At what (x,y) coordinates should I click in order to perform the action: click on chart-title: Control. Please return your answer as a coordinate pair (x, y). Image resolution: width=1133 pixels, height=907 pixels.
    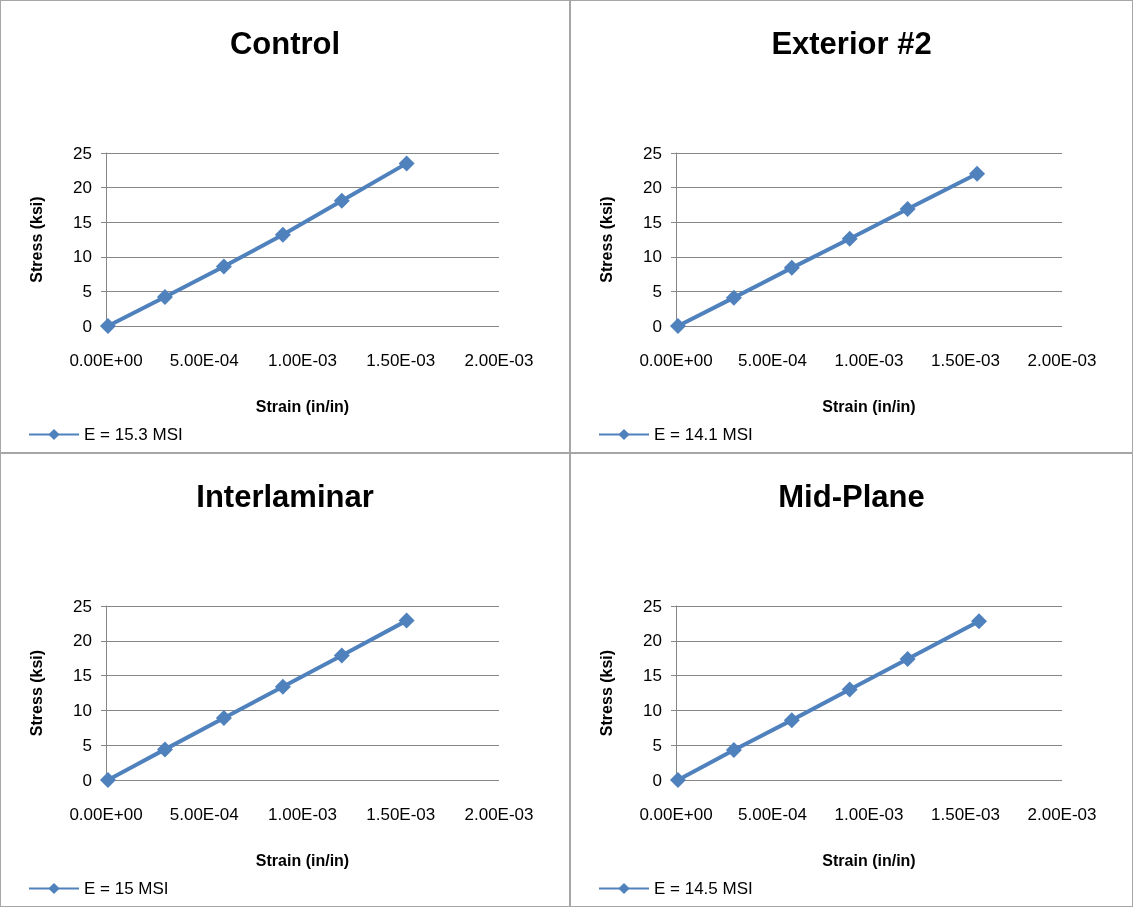
    Looking at the image, I should click on (285, 43).